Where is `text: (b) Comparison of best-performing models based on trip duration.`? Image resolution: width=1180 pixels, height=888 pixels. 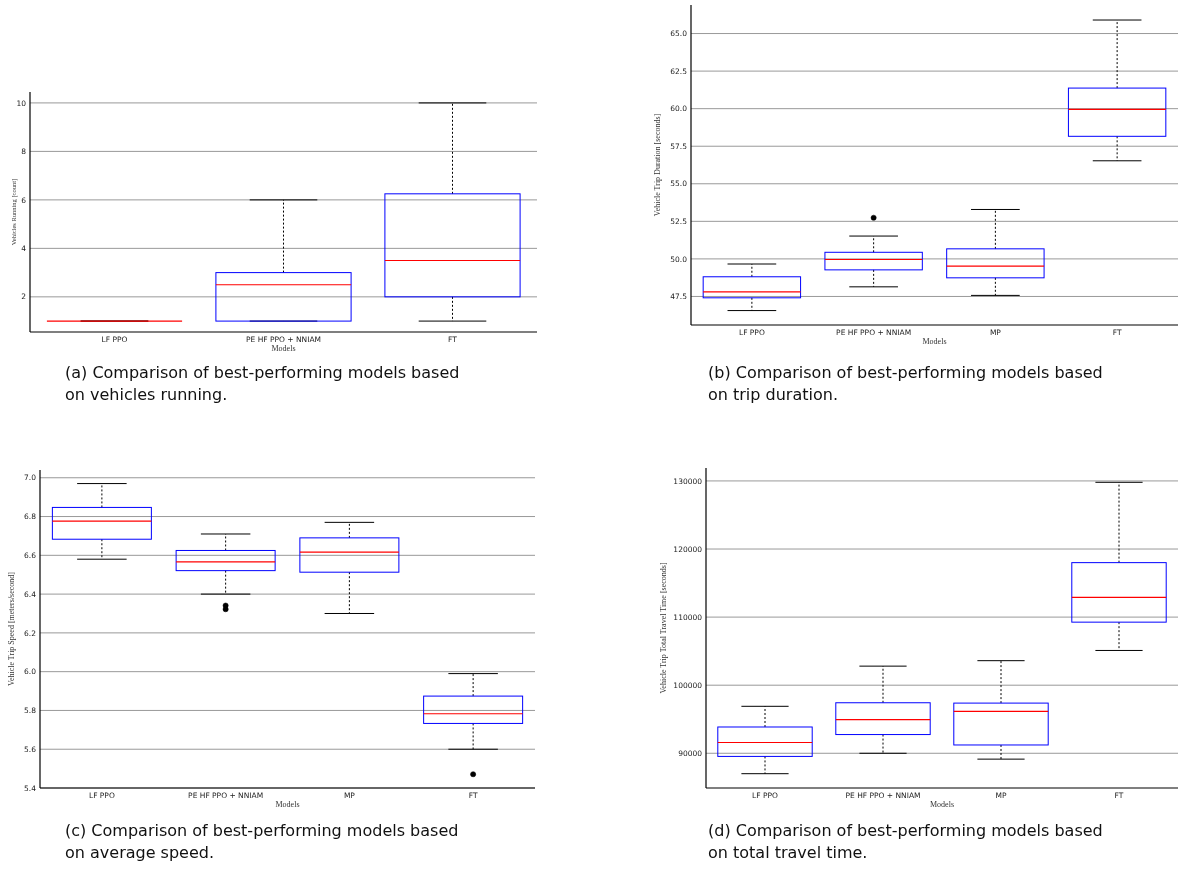 text: (b) Comparison of best-performing models based on trip duration. is located at coordinates (905, 383).